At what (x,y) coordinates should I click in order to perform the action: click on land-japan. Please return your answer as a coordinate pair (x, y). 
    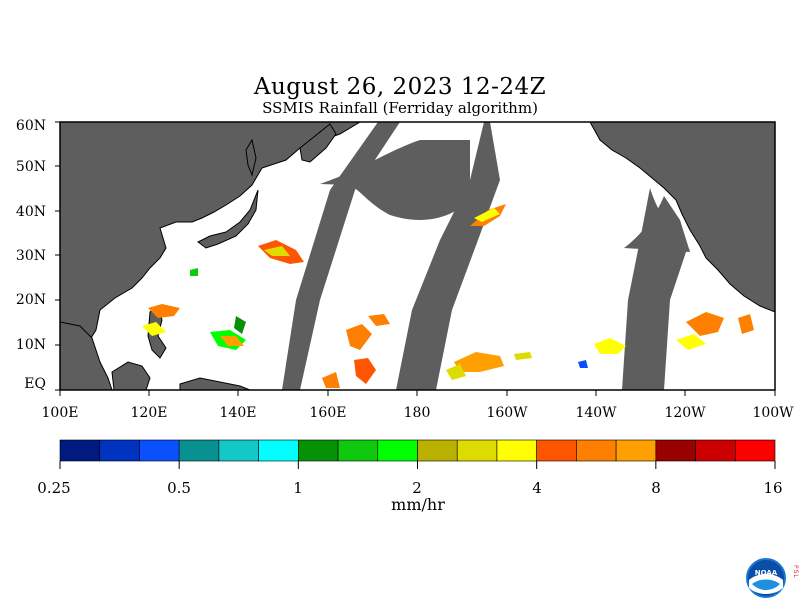
    Looking at the image, I should click on (228, 219).